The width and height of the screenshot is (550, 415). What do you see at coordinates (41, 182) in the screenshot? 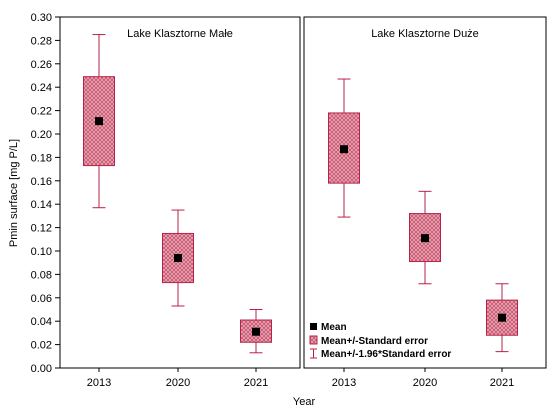
I see `y-tick-label: 0.16` at bounding box center [41, 182].